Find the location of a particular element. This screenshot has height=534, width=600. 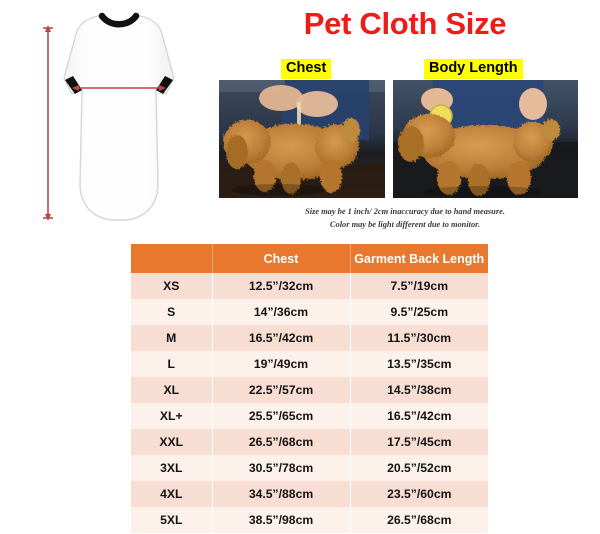

cell-size: 5XL is located at coordinates (172, 520).